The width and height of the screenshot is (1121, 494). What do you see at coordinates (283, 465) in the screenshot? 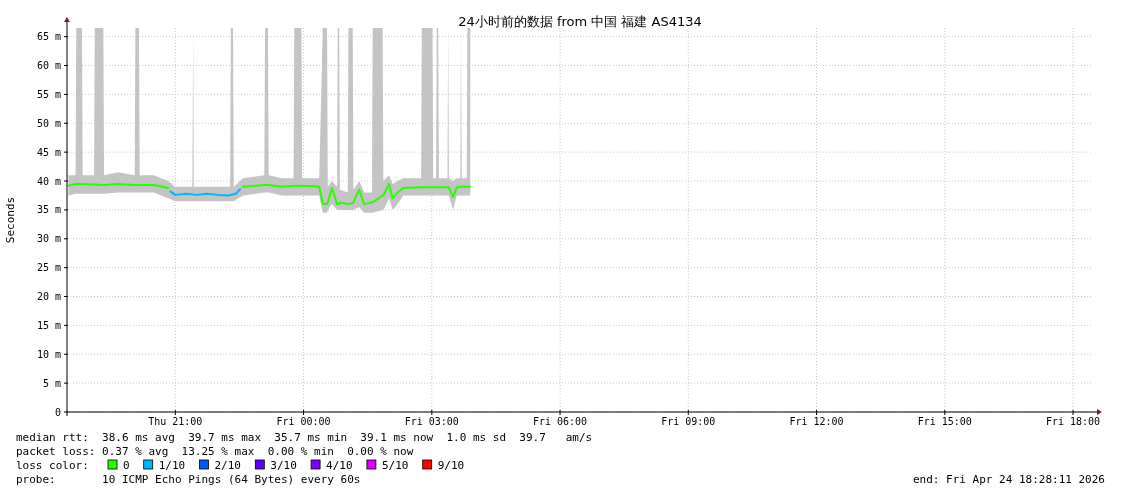
I see `legend-label: 3/10` at bounding box center [283, 465].